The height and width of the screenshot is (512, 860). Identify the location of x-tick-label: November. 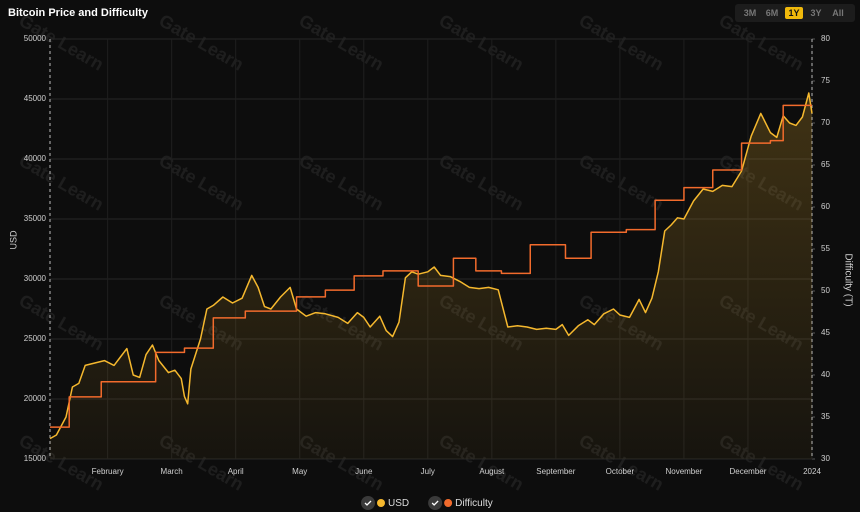
(683, 471).